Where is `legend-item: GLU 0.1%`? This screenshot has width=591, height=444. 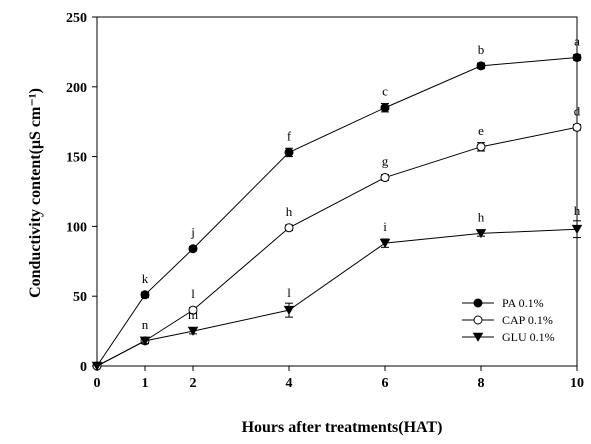 legend-item: GLU 0.1% is located at coordinates (508, 337).